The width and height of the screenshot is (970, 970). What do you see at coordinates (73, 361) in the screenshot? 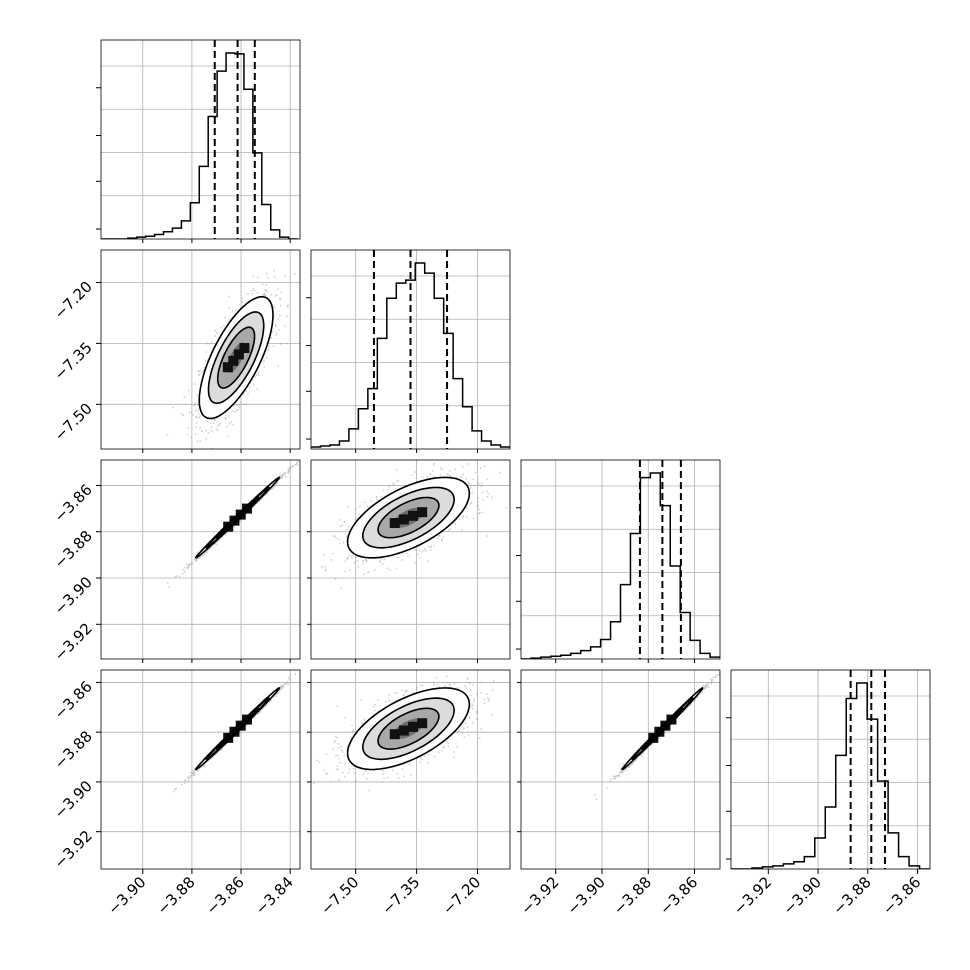
I see `y-tick-label: −7.35` at bounding box center [73, 361].